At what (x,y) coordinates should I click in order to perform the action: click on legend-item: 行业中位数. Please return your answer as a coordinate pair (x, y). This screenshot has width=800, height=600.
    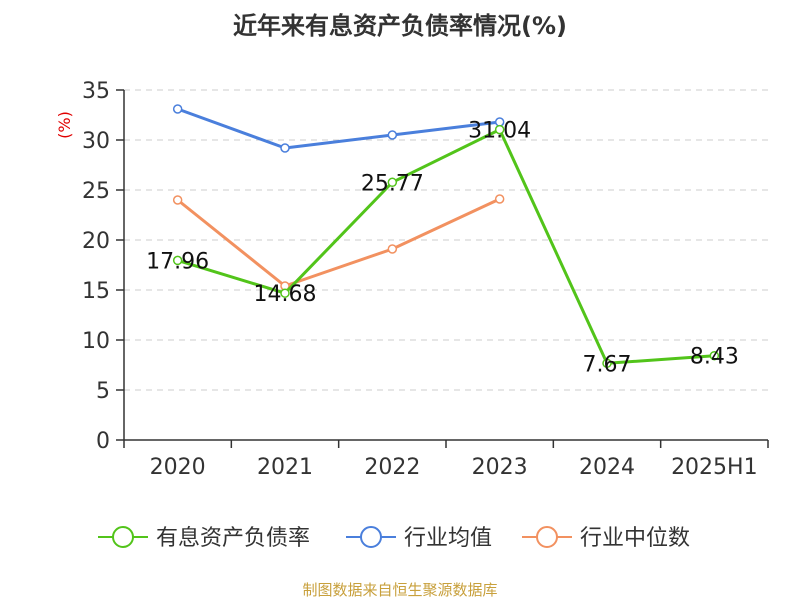
    Looking at the image, I should click on (606, 538).